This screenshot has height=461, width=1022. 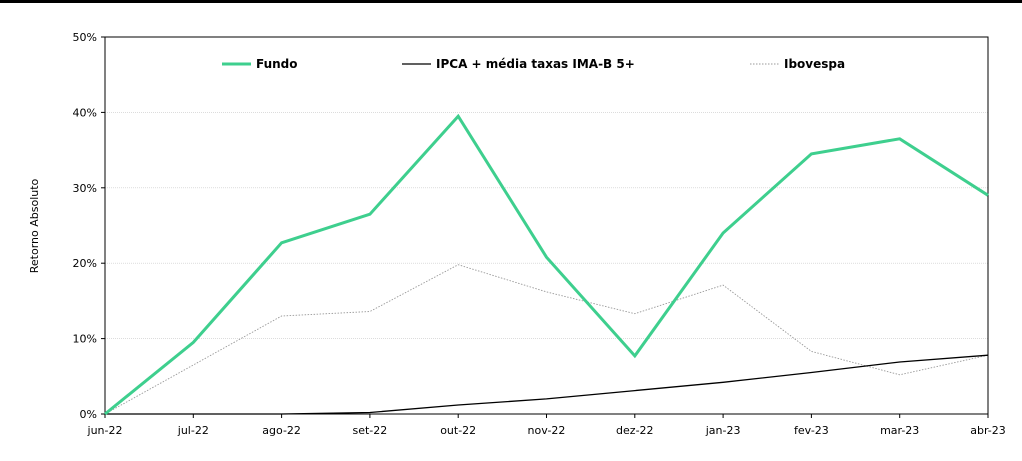 What do you see at coordinates (85, 188) in the screenshot?
I see `y-tick-label: 30%` at bounding box center [85, 188].